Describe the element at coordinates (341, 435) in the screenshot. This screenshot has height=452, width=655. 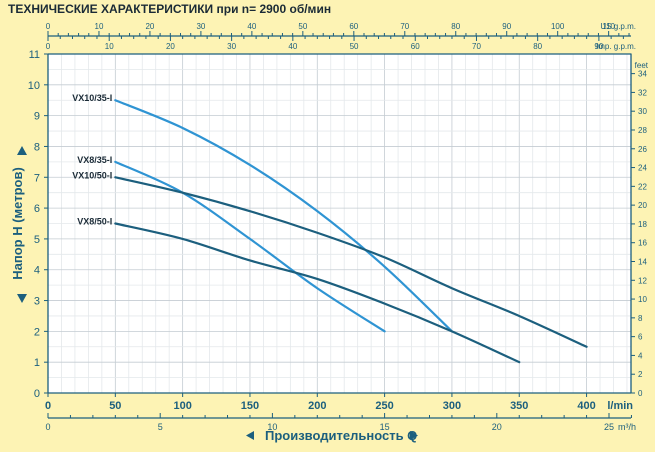
I see `x-axis-label: Производительность Q` at that location.